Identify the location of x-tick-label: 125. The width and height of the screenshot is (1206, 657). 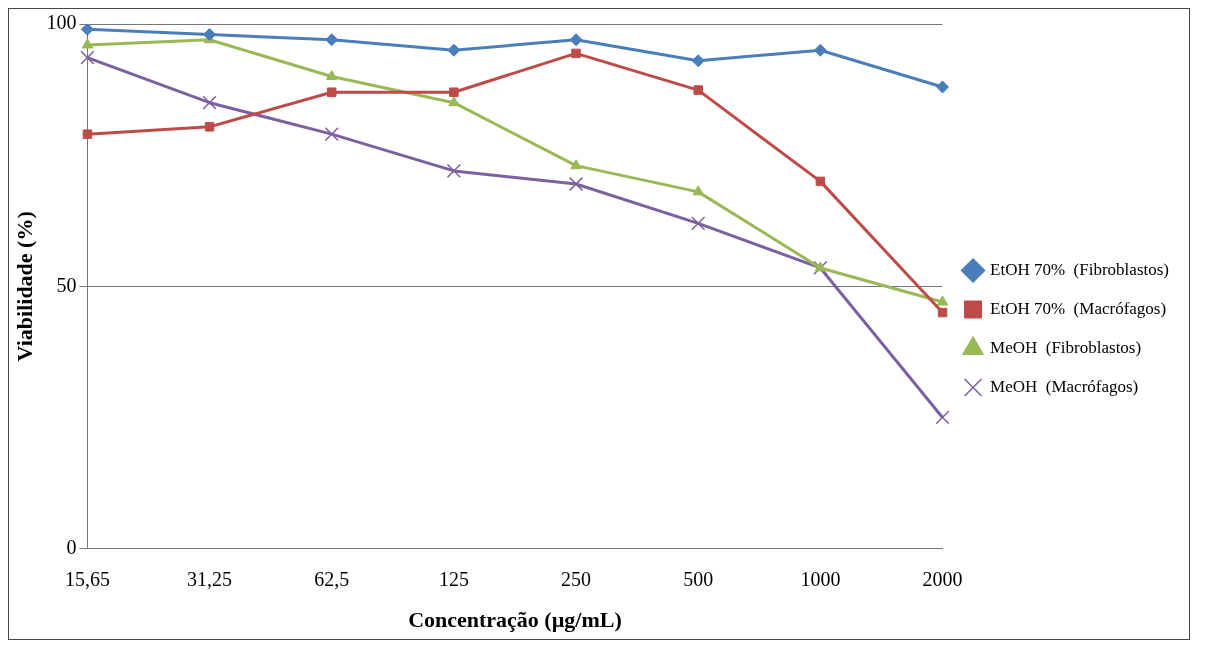
(453, 578).